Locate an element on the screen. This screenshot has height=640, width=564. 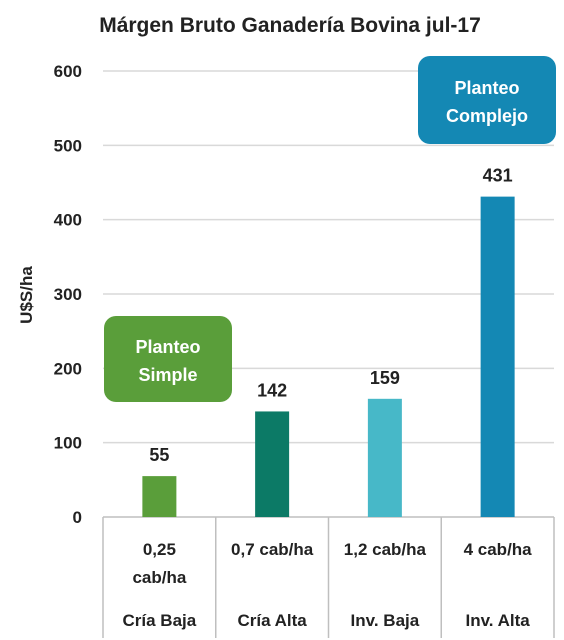
x-group-label: Inv. Baja is located at coordinates (385, 620).